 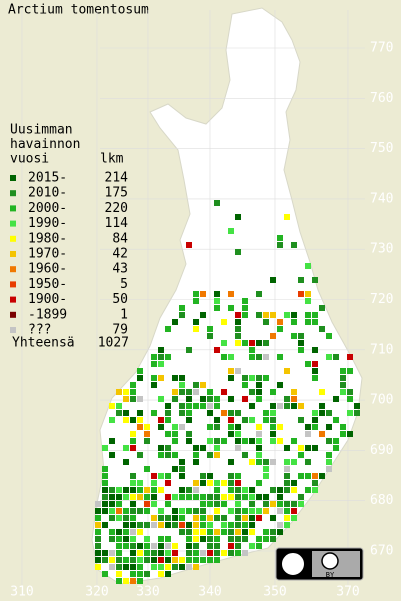 What do you see at coordinates (78, 10) in the screenshot?
I see `title: Arctium tomentosum` at bounding box center [78, 10].